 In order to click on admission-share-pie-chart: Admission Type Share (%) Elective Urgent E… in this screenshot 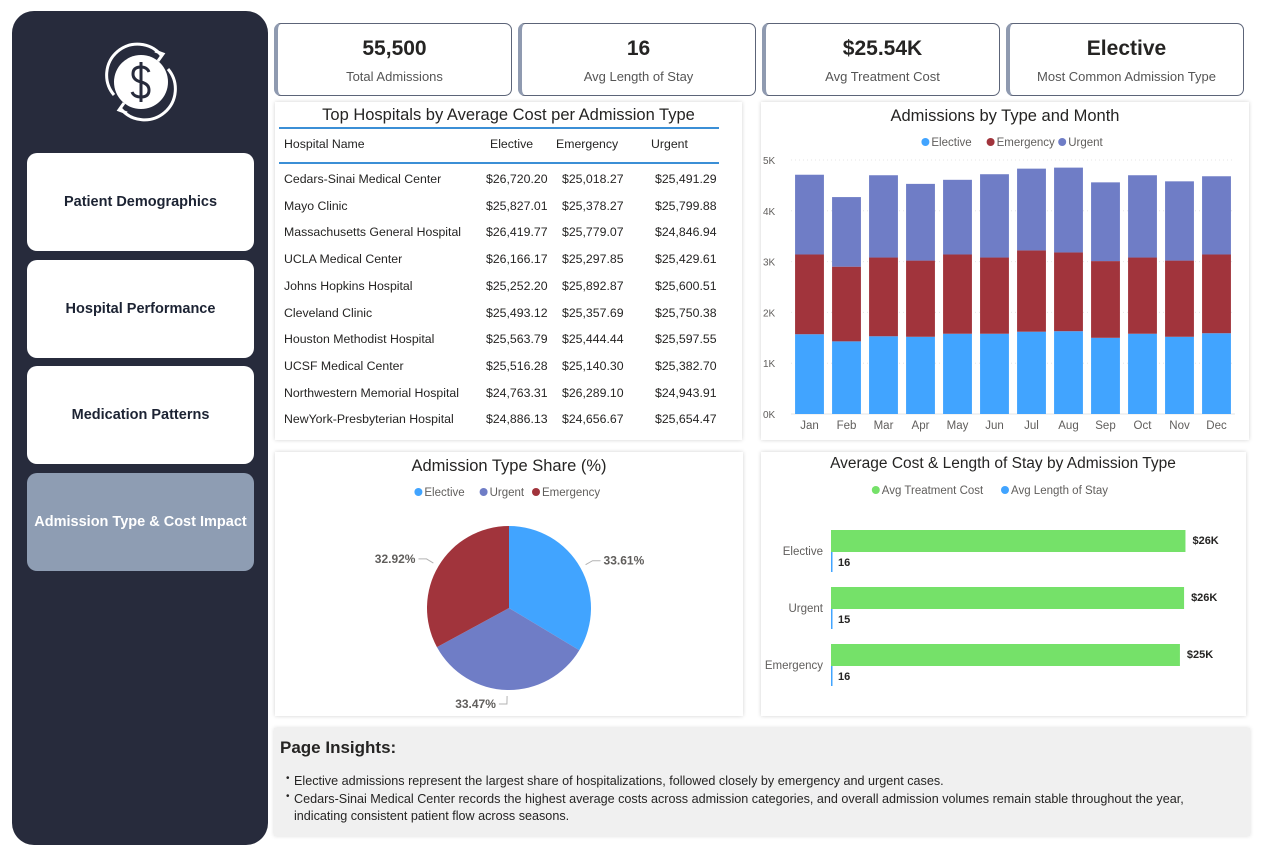, I will do `click(509, 584)`.